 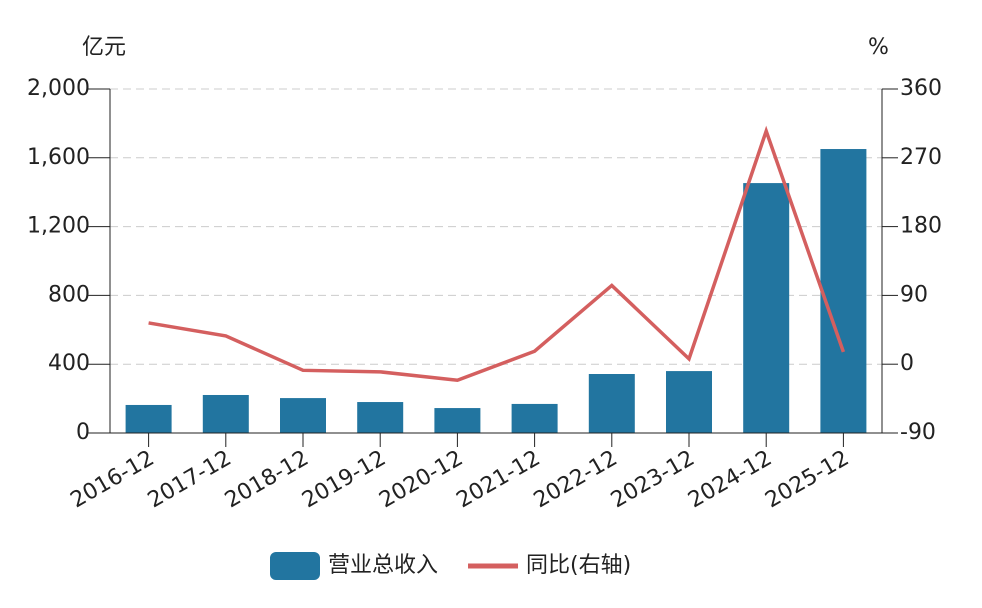 What do you see at coordinates (383, 565) in the screenshot?
I see `legend-label: 营业总收入` at bounding box center [383, 565].